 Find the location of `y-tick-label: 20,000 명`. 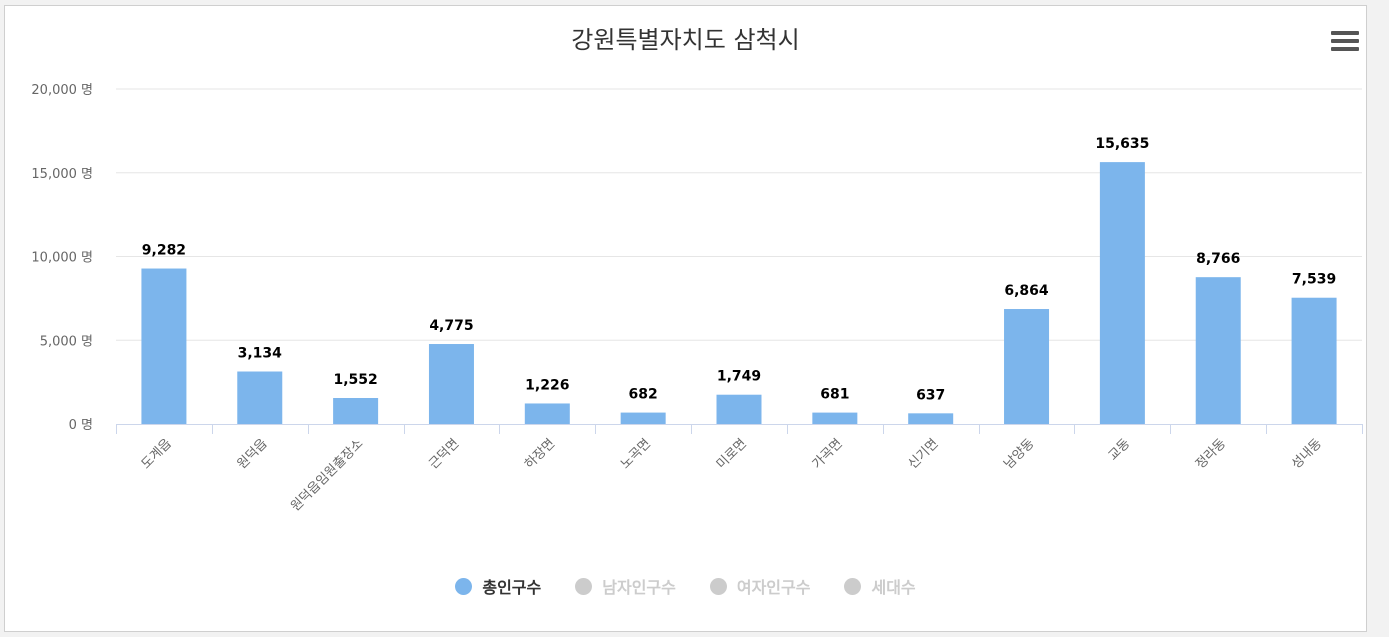

y-tick-label: 20,000 명 is located at coordinates (62, 90).